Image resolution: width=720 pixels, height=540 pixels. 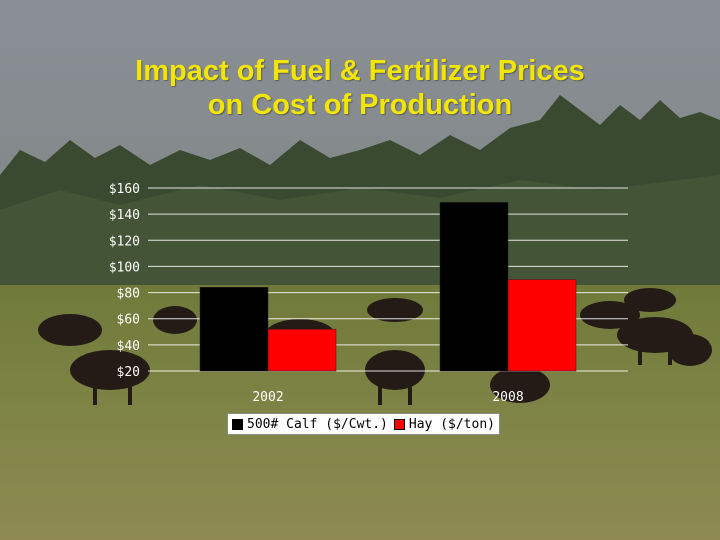 I want to click on x-axis-ticks: 2002 2008, so click(x=387, y=397).